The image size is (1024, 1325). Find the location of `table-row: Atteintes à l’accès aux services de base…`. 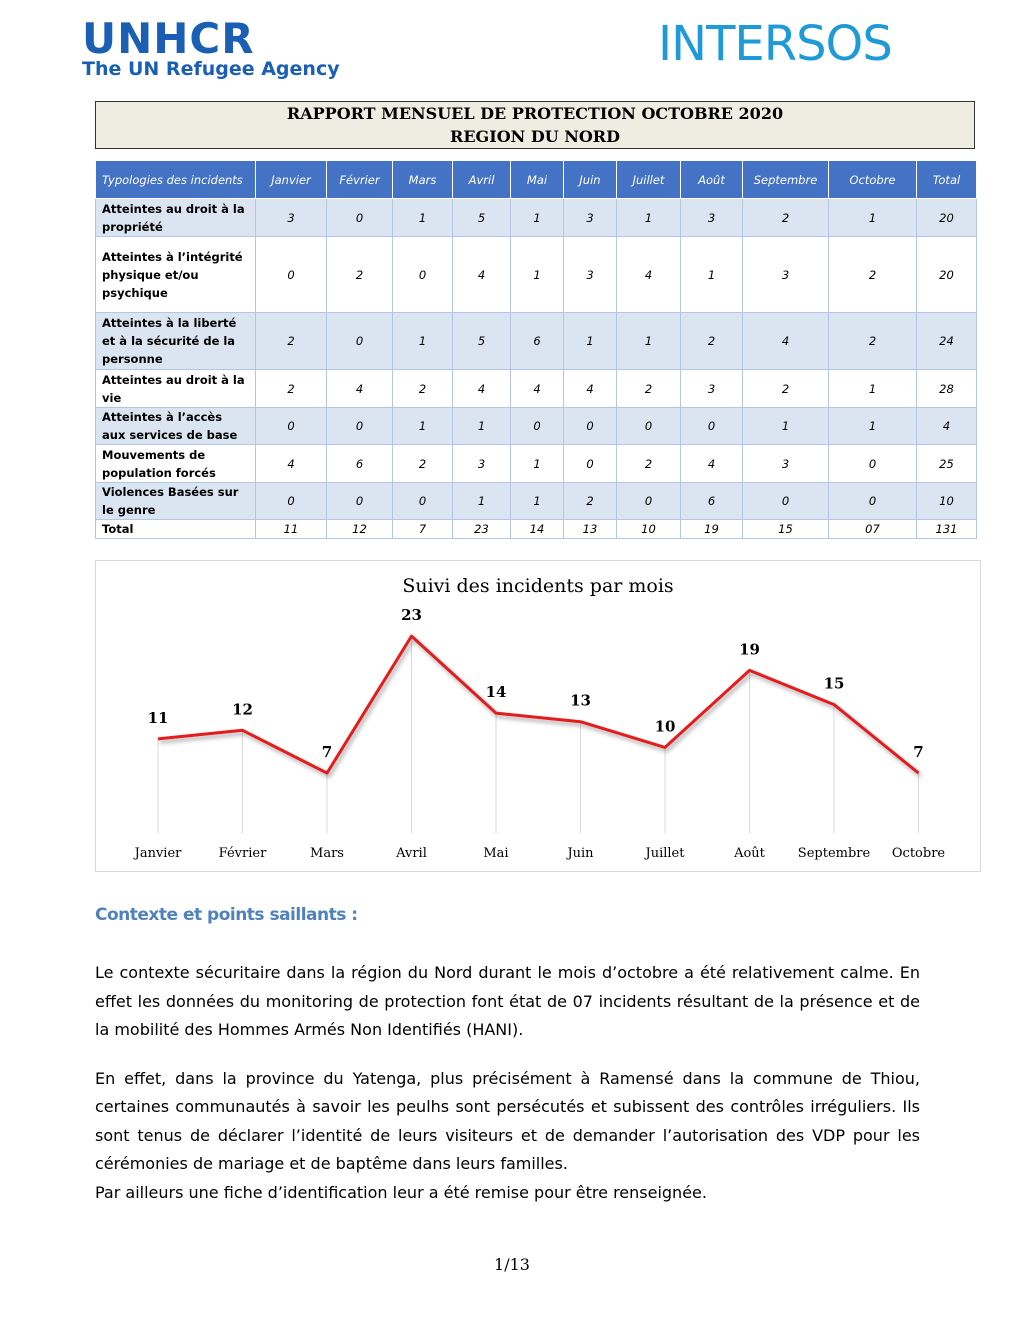

table-row: Atteintes à l’accès aux services de base… is located at coordinates (536, 426).